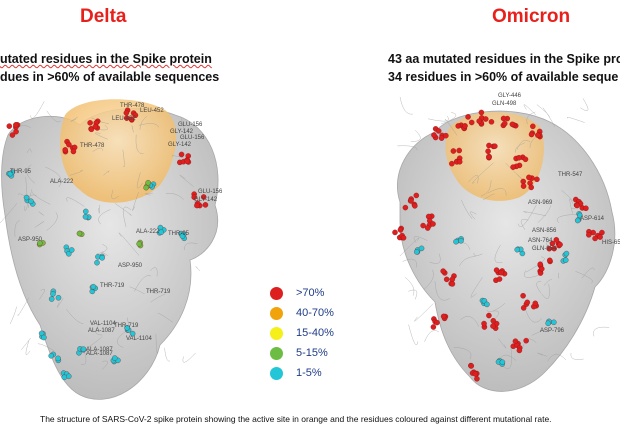 This screenshot has width=620, height=438. I want to click on legend-item: 40-70%, so click(302, 313).